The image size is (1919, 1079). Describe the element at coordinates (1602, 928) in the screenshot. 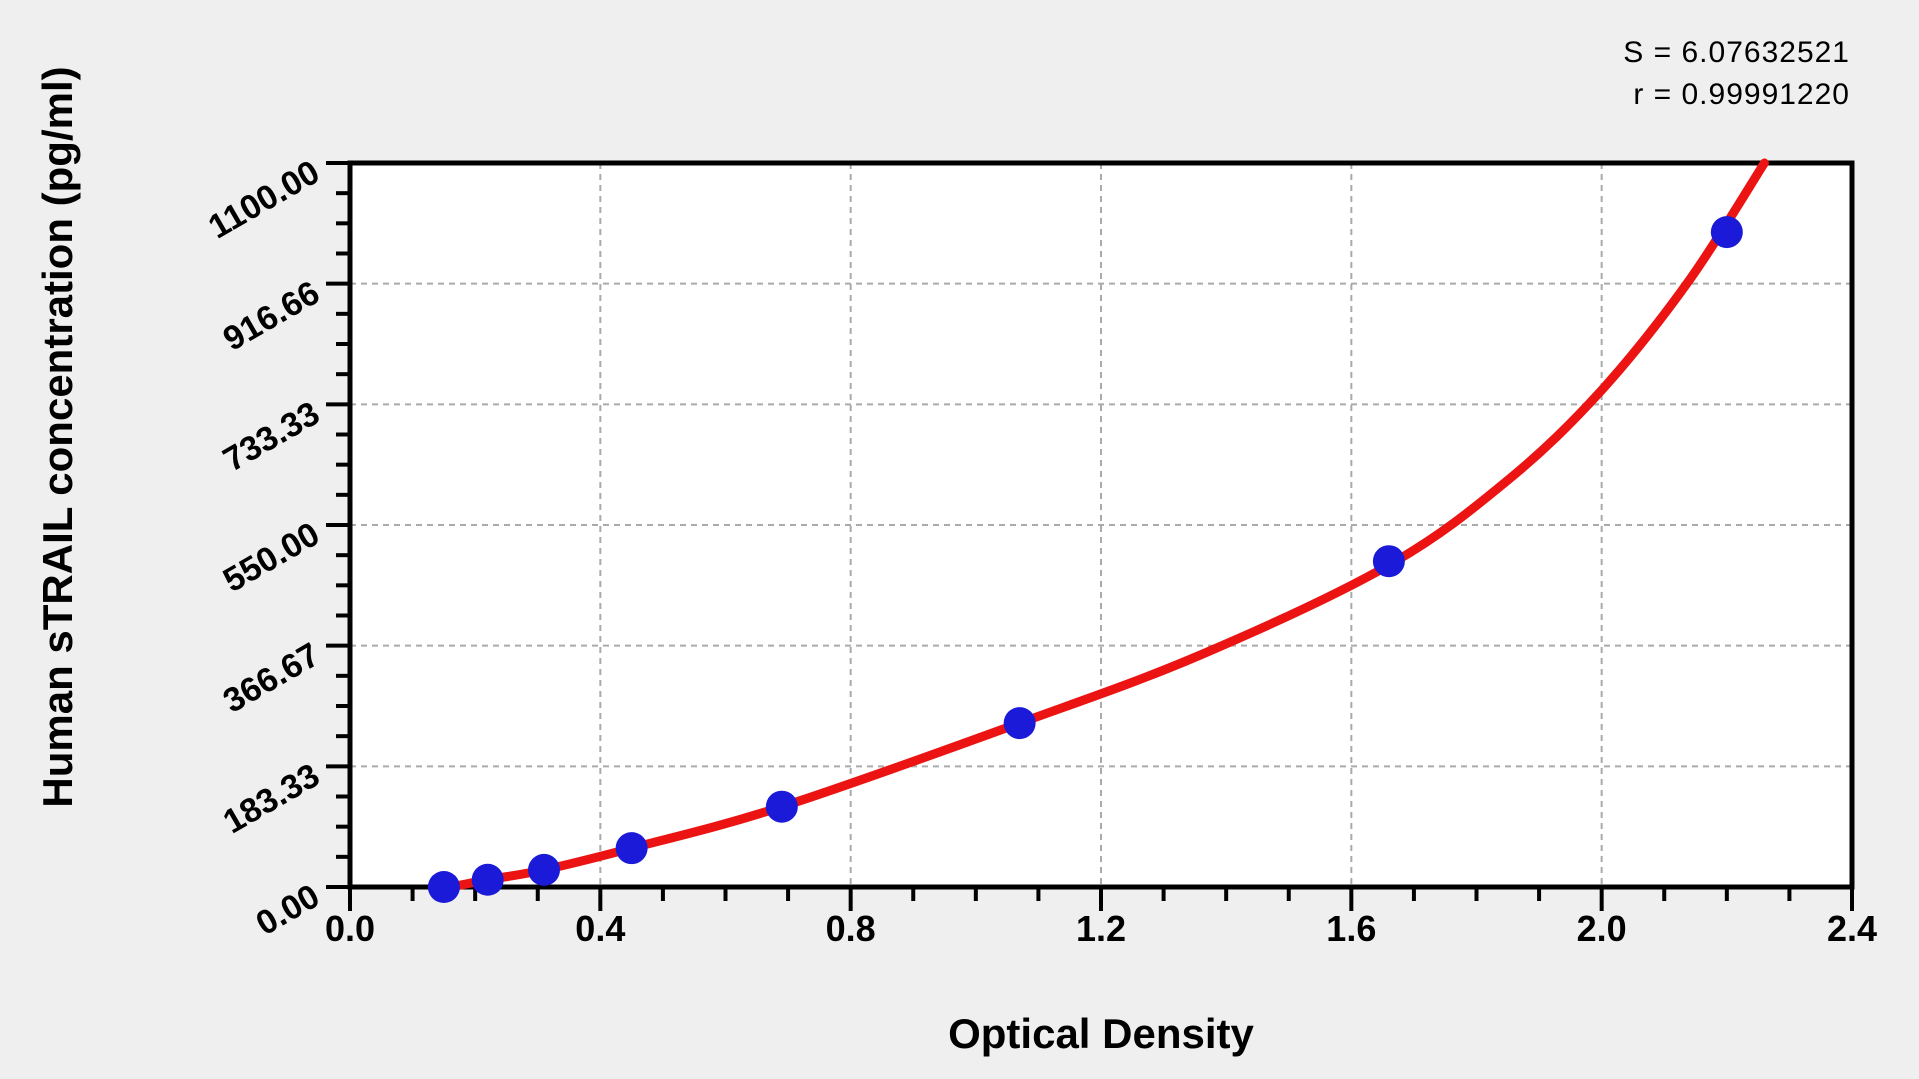

I see `x-tick-label: 2.0` at that location.